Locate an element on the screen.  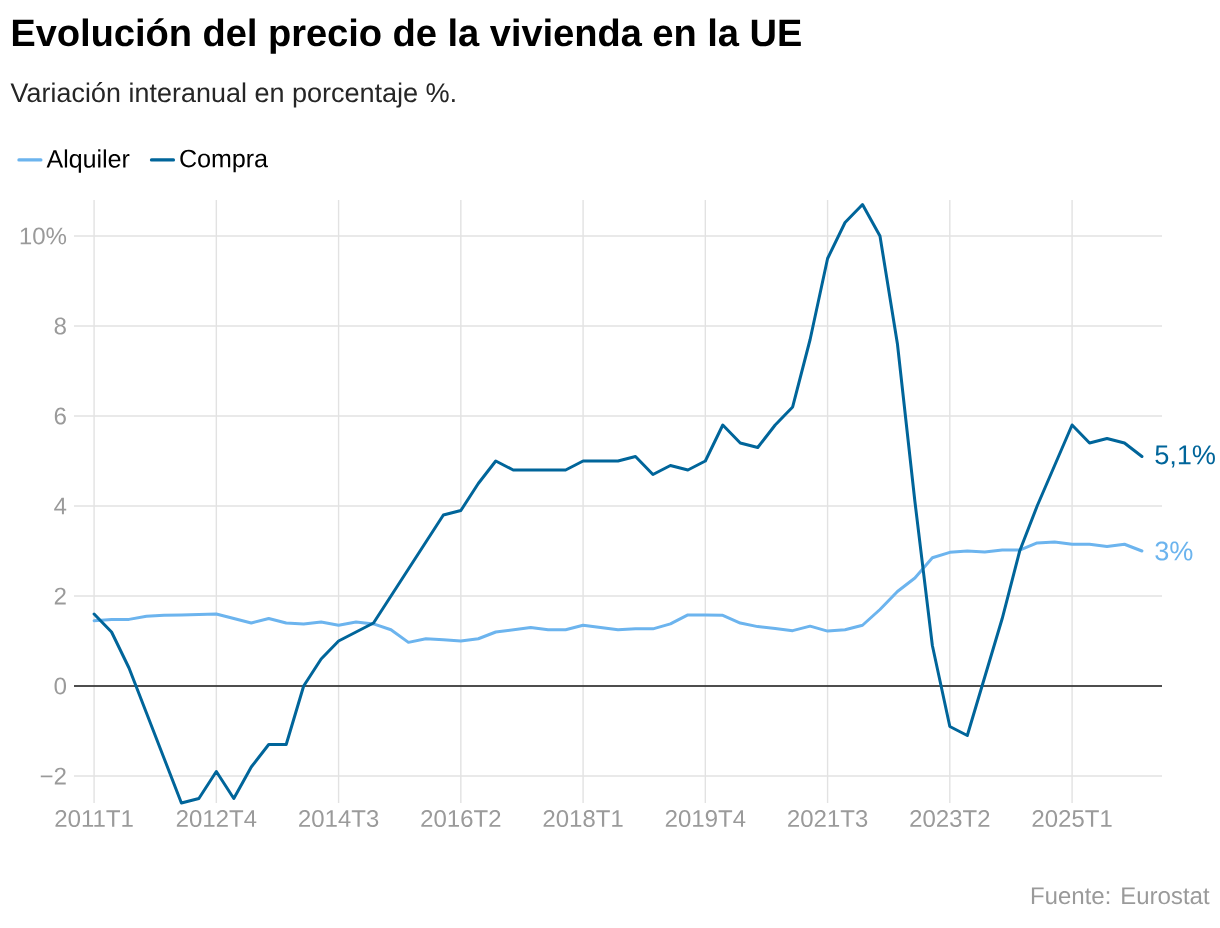
x-tick-label: 2021T3 is located at coordinates (828, 819).